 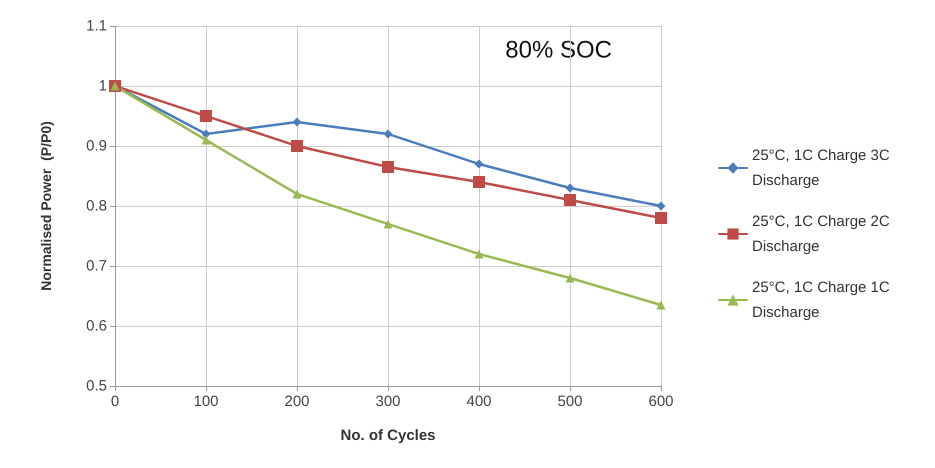 What do you see at coordinates (206, 401) in the screenshot?
I see `x-tick-label: 100` at bounding box center [206, 401].